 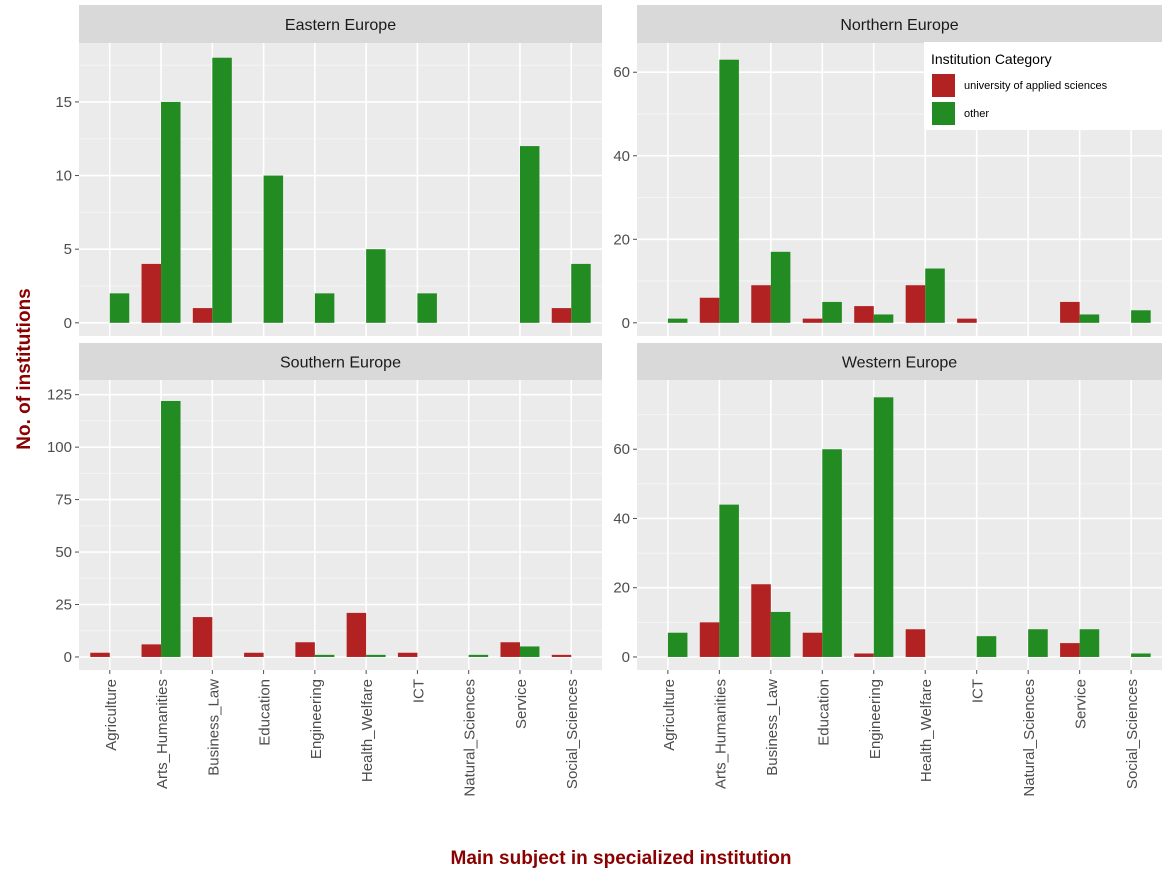 I want to click on legend-background, so click(x=1046, y=86).